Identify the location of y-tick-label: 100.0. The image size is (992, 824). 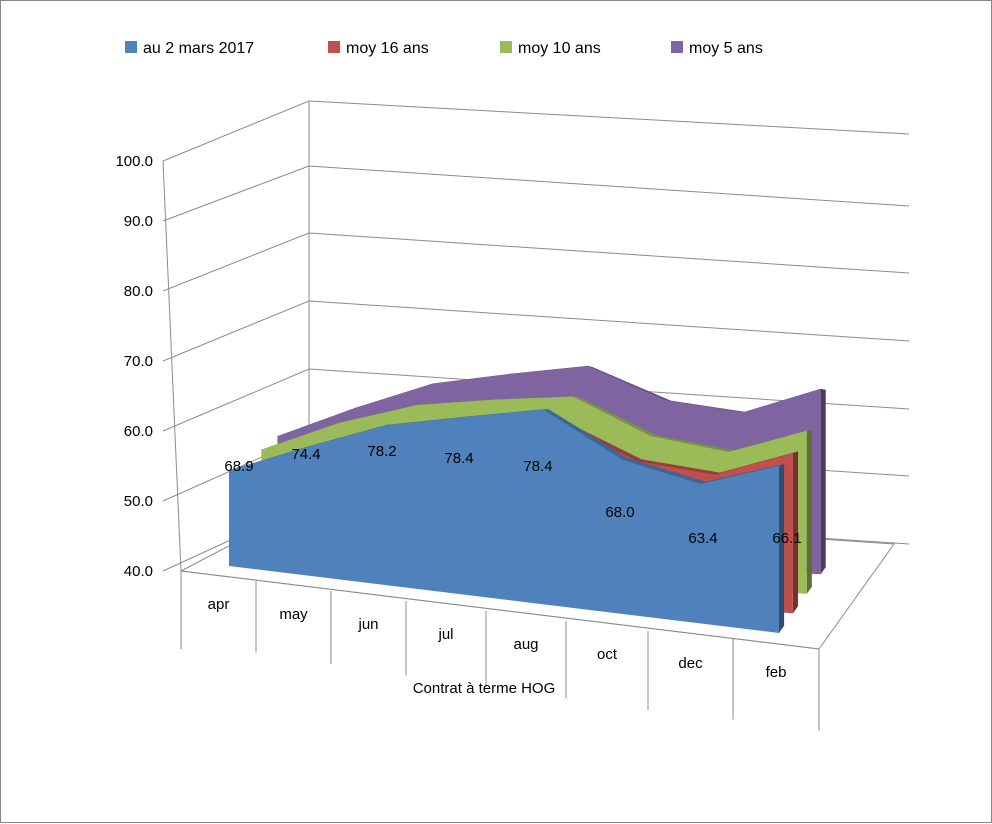
(134, 161).